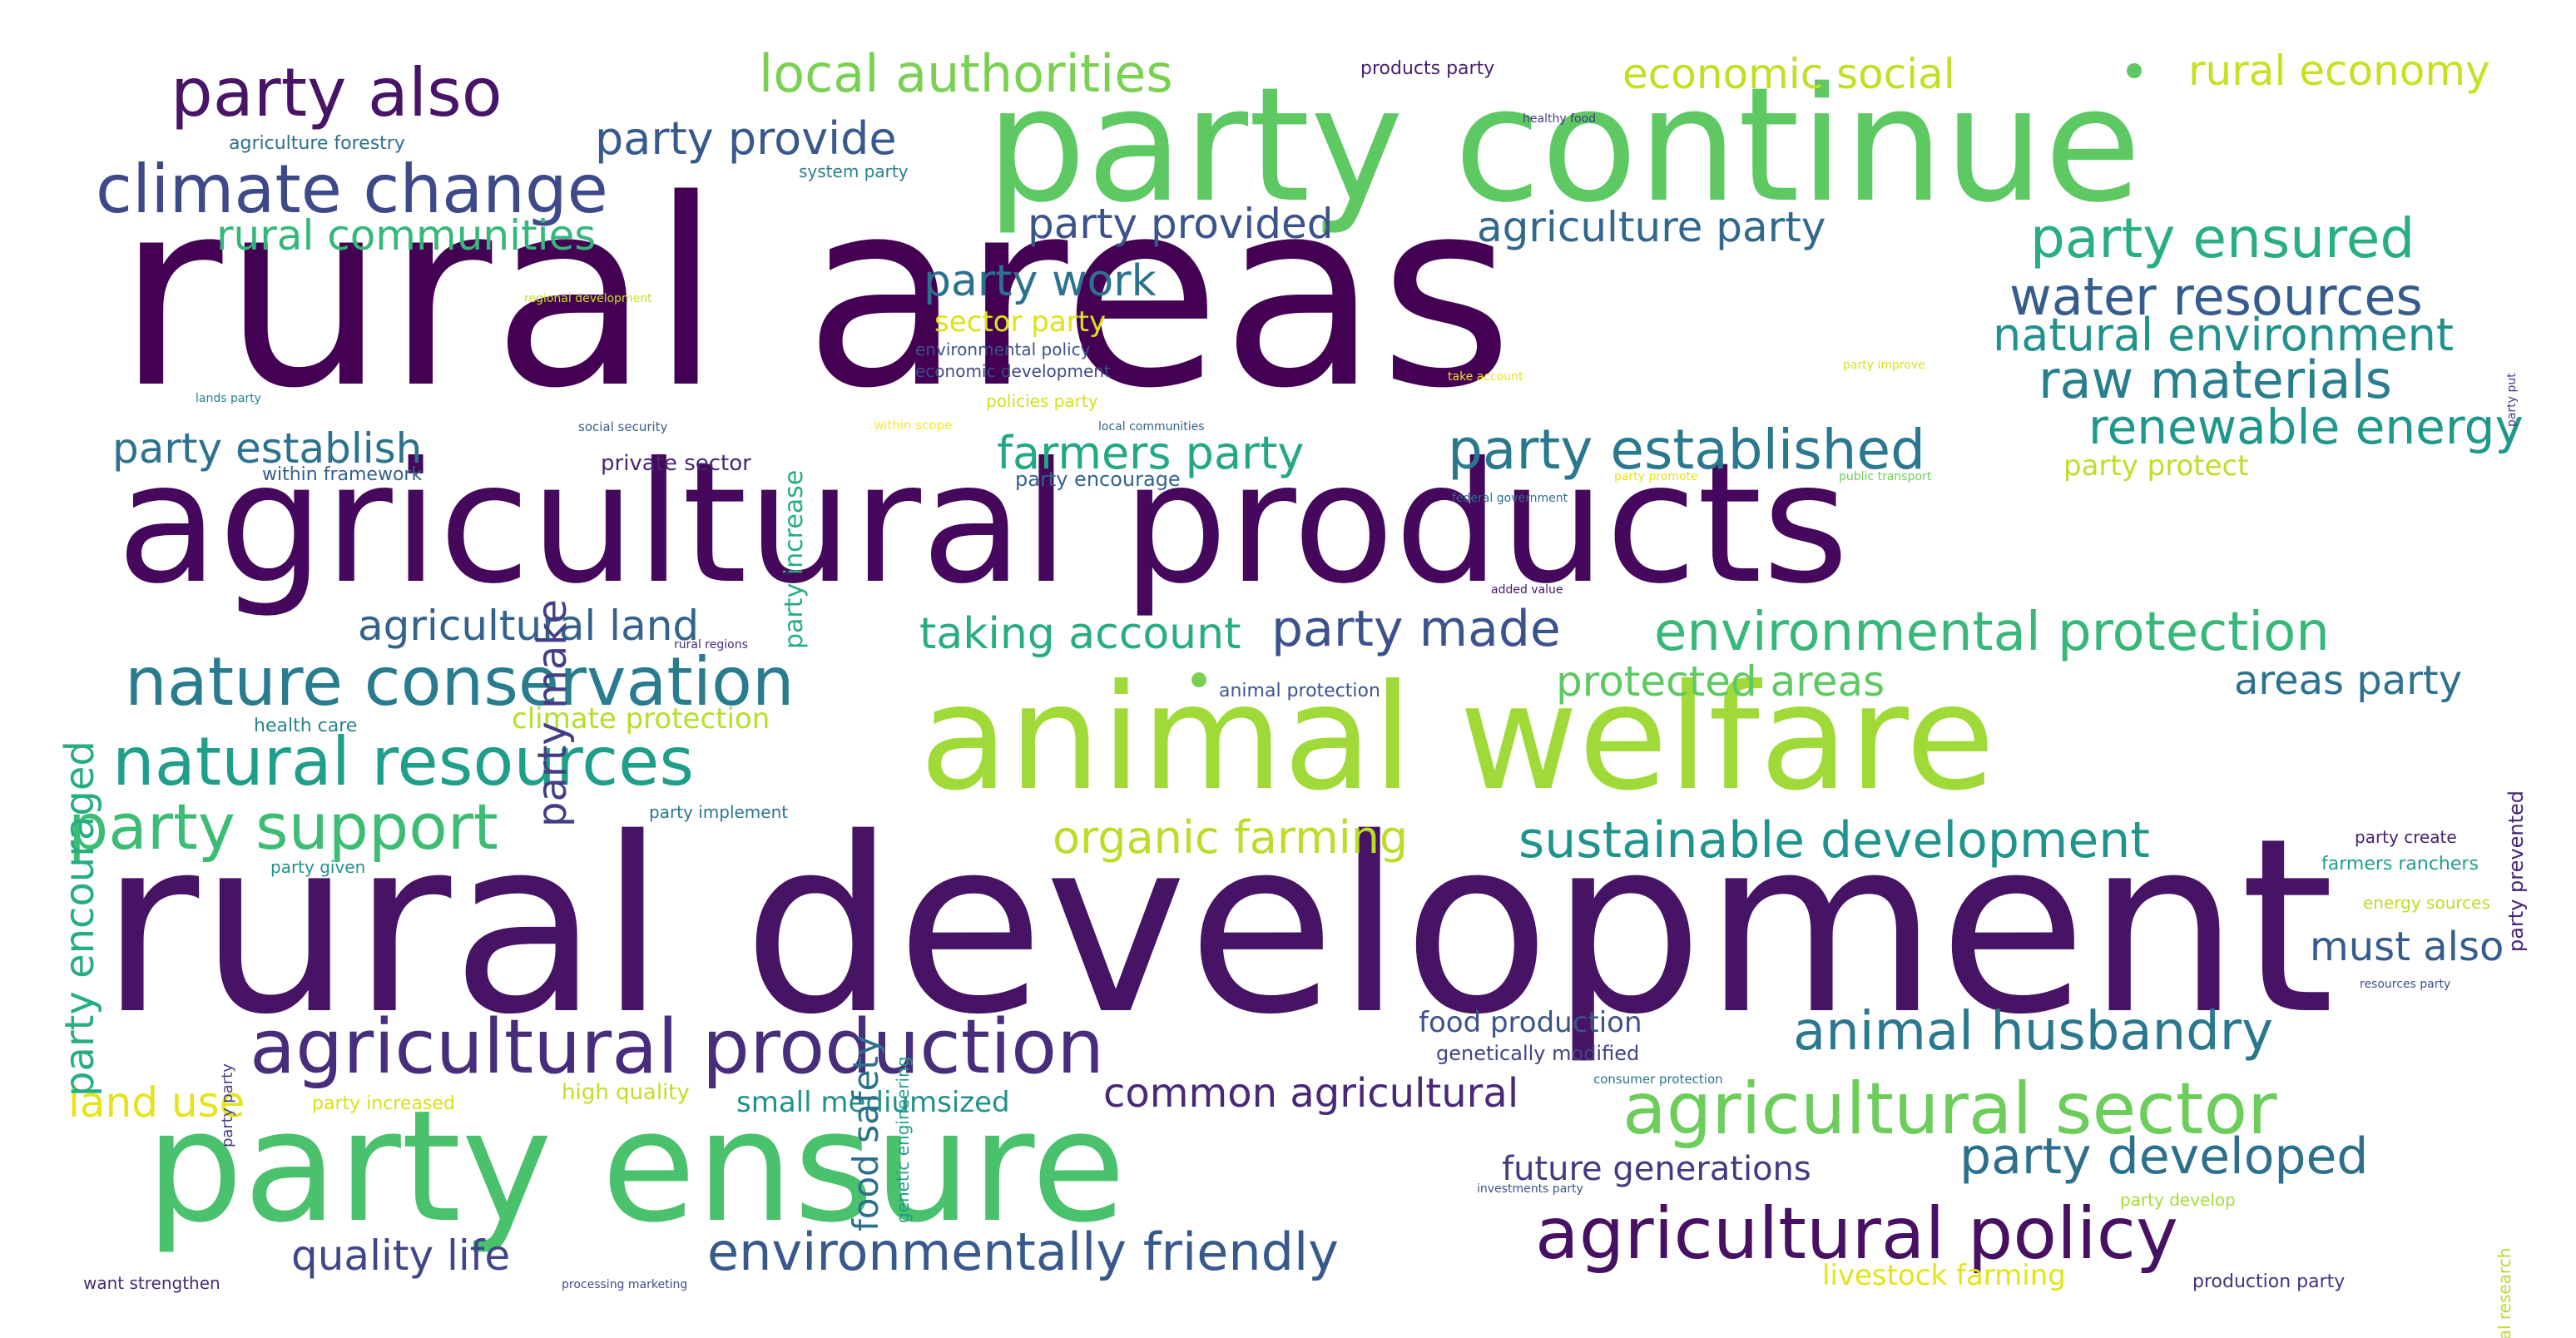  Describe the element at coordinates (2178, 1200) in the screenshot. I see `cloud-word: party develop` at that location.